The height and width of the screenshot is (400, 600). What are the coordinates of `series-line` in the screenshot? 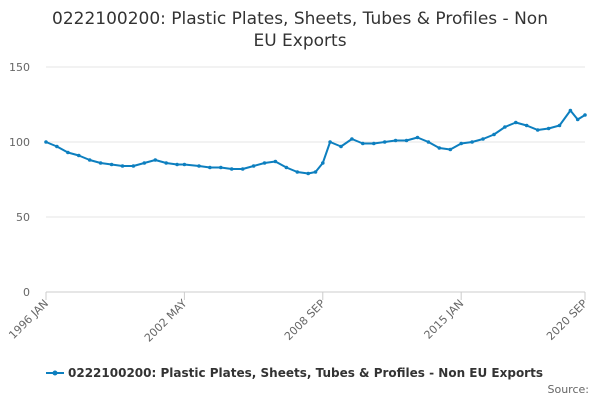 It's located at (315, 142).